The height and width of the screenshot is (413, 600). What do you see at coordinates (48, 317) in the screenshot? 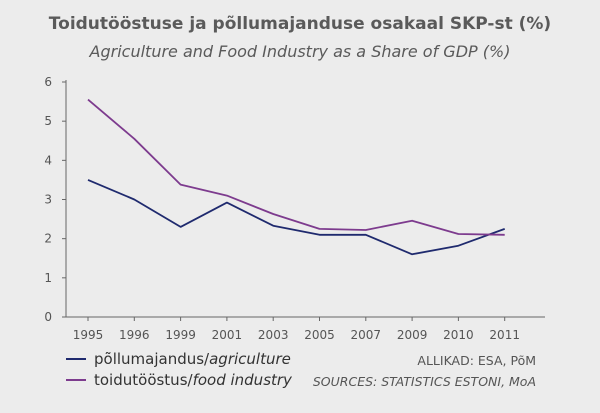
I see `y-tick-label: 0` at bounding box center [48, 317].